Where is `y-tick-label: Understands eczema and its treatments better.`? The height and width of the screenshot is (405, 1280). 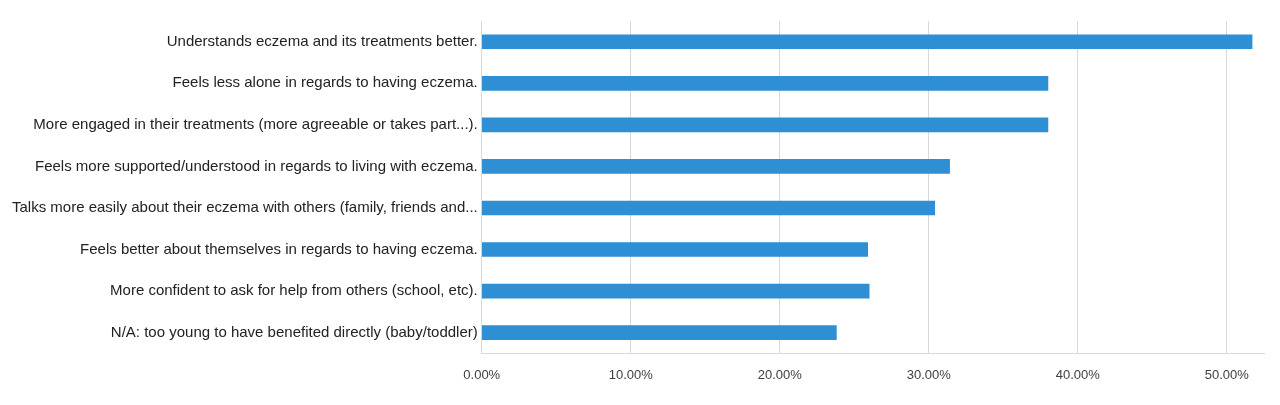
y-tick-label: Understands eczema and its treatments better. is located at coordinates (322, 40).